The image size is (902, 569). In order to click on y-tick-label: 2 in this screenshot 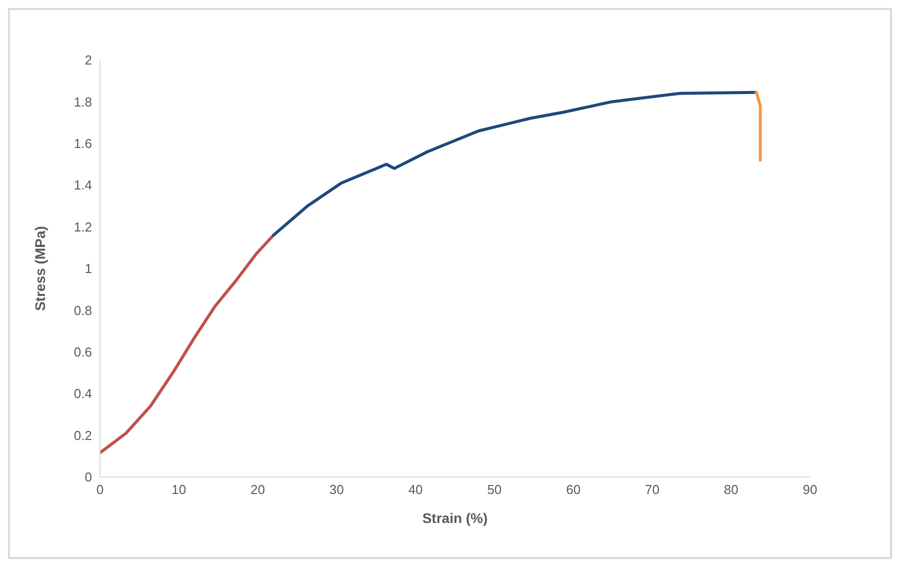, I will do `click(88, 60)`.